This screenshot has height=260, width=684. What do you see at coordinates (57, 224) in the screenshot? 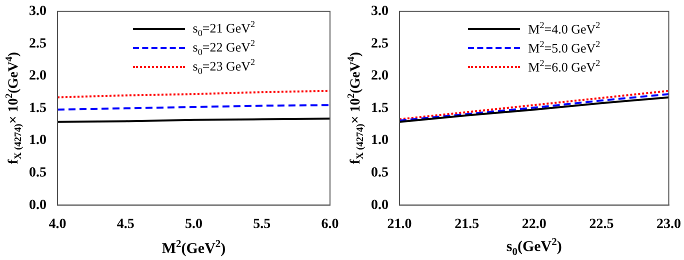
I see `x-tick-label: 4.0` at bounding box center [57, 224].